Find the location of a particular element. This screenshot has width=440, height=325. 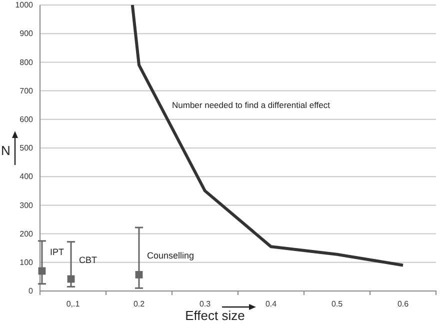

series-label: Counselling is located at coordinates (170, 255).